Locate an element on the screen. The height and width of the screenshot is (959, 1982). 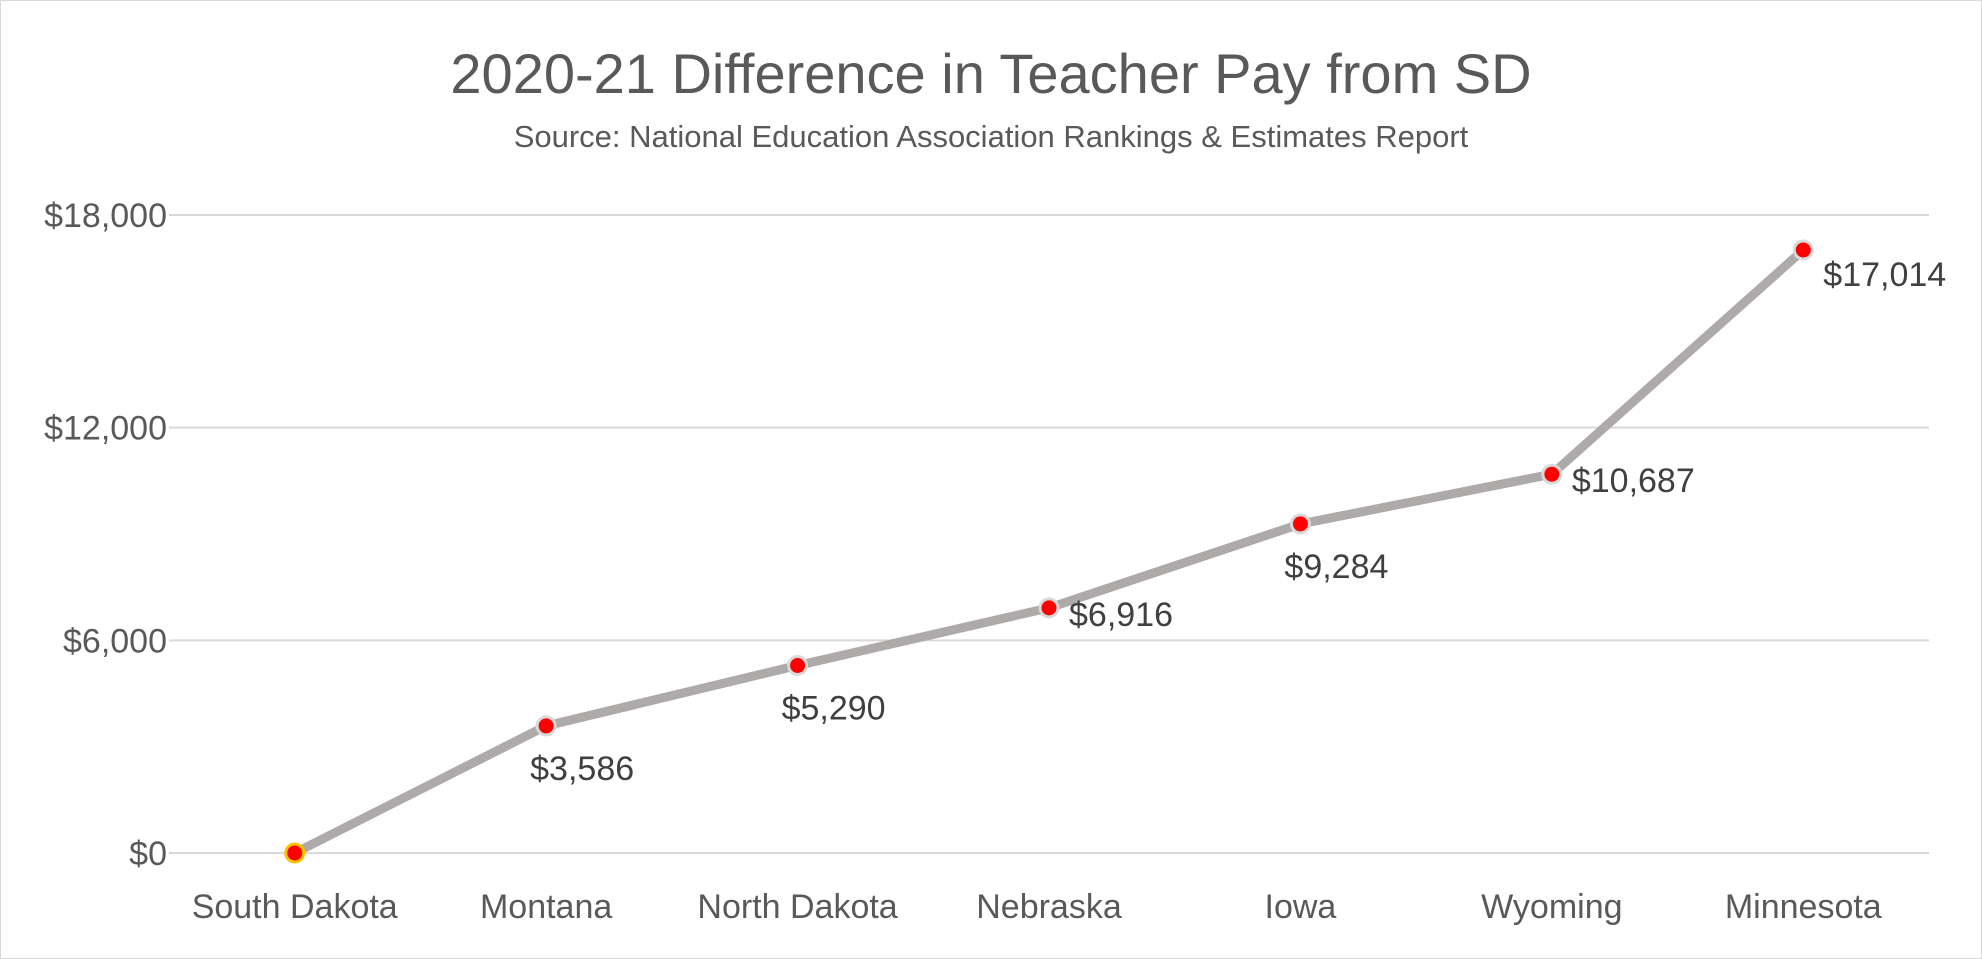
data-label: $3,586 is located at coordinates (582, 769).